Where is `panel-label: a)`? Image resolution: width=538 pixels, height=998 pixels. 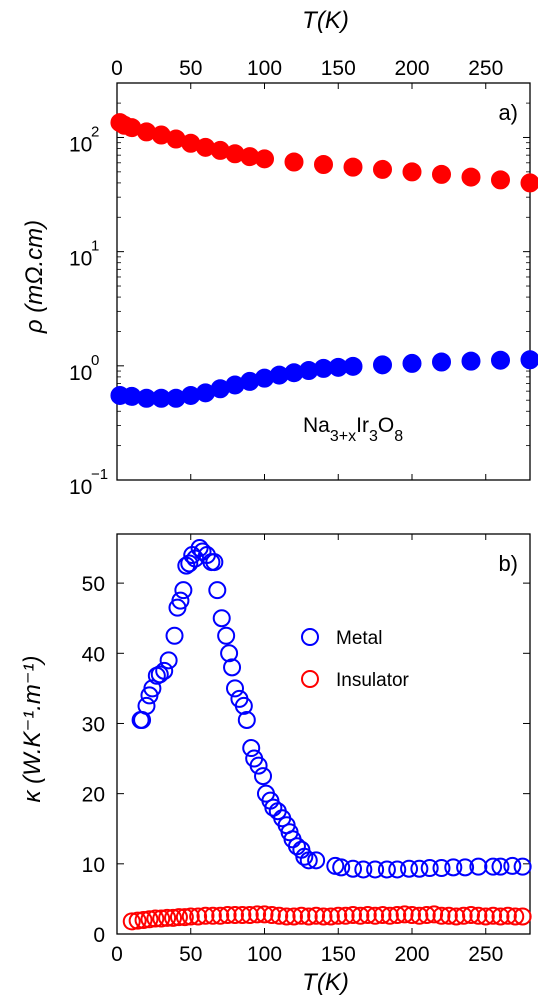
panel-label: a) is located at coordinates (508, 112).